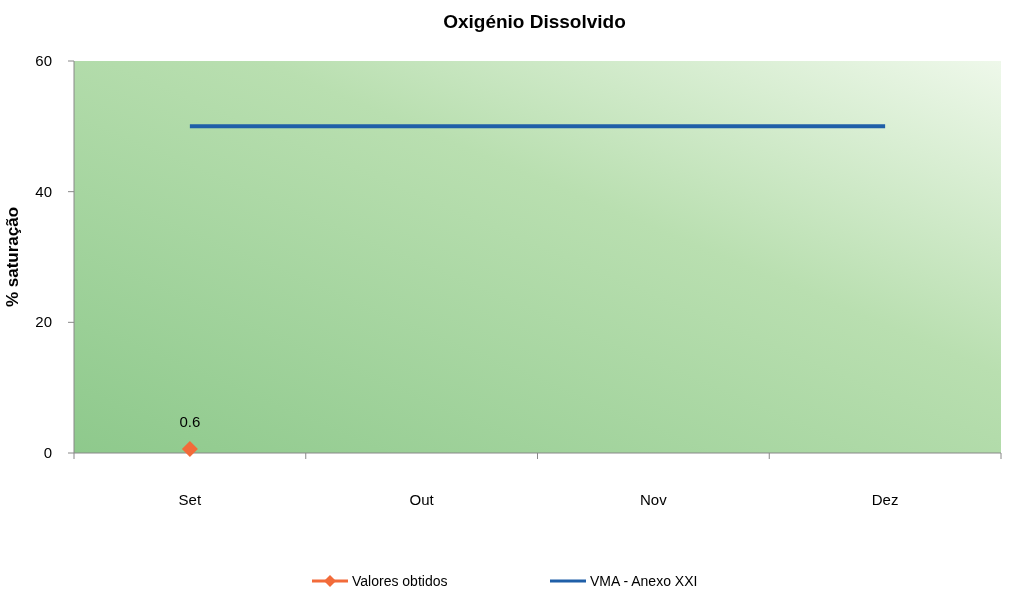 The width and height of the screenshot is (1009, 598). What do you see at coordinates (644, 581) in the screenshot?
I see `legend-label: VMA - Anexo XXI` at bounding box center [644, 581].